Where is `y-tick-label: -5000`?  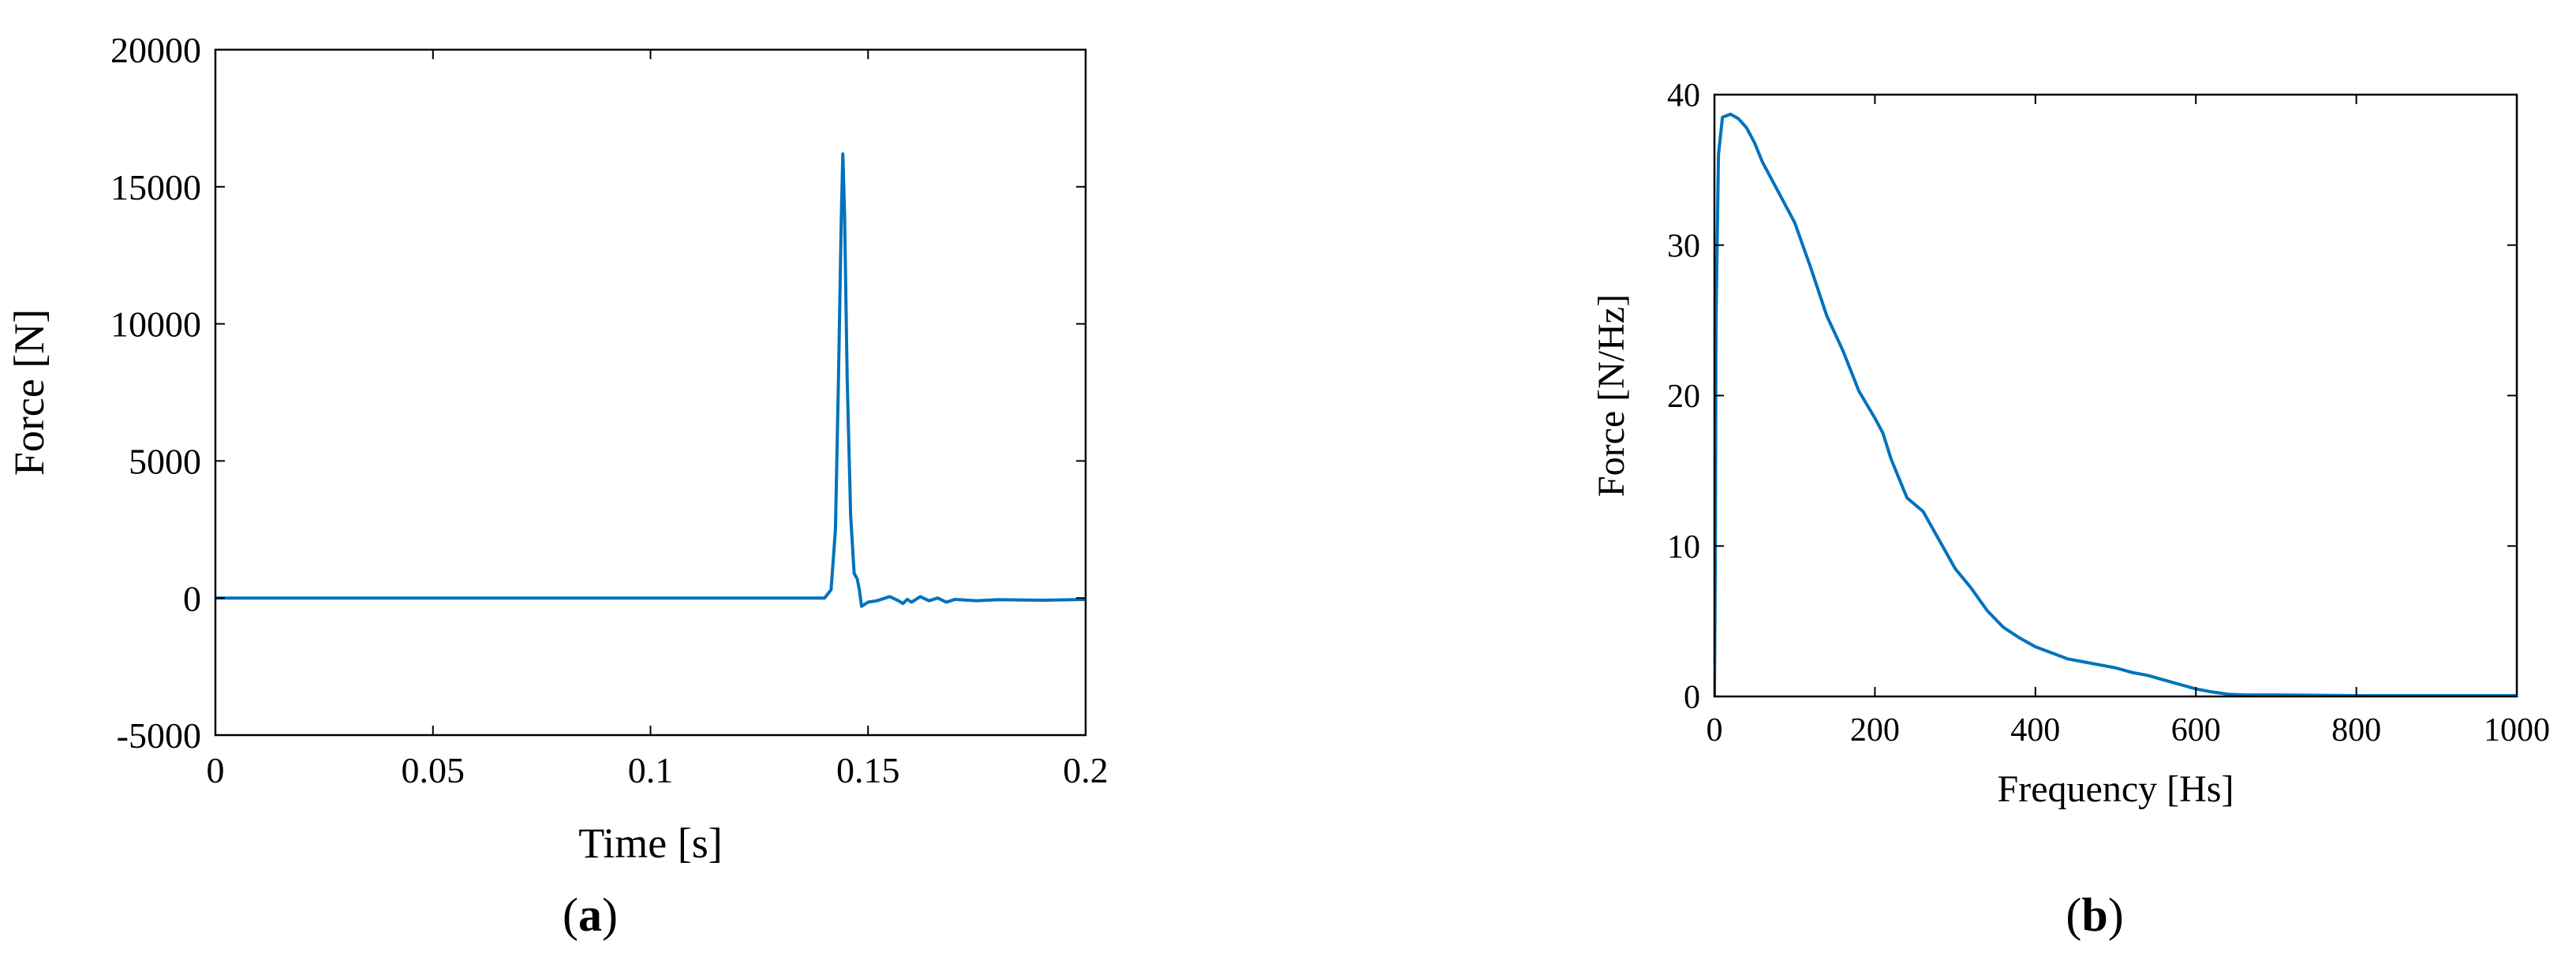 y-tick-label: -5000 is located at coordinates (159, 735).